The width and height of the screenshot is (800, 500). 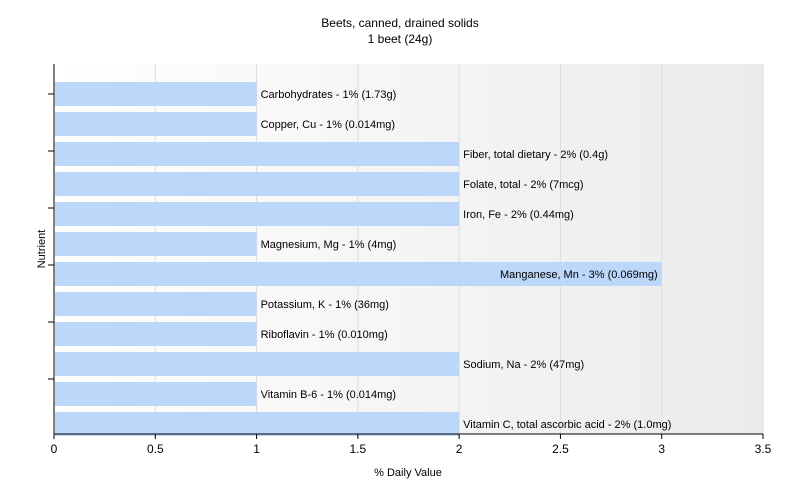 What do you see at coordinates (54, 449) in the screenshot?
I see `x-tick-label: 0` at bounding box center [54, 449].